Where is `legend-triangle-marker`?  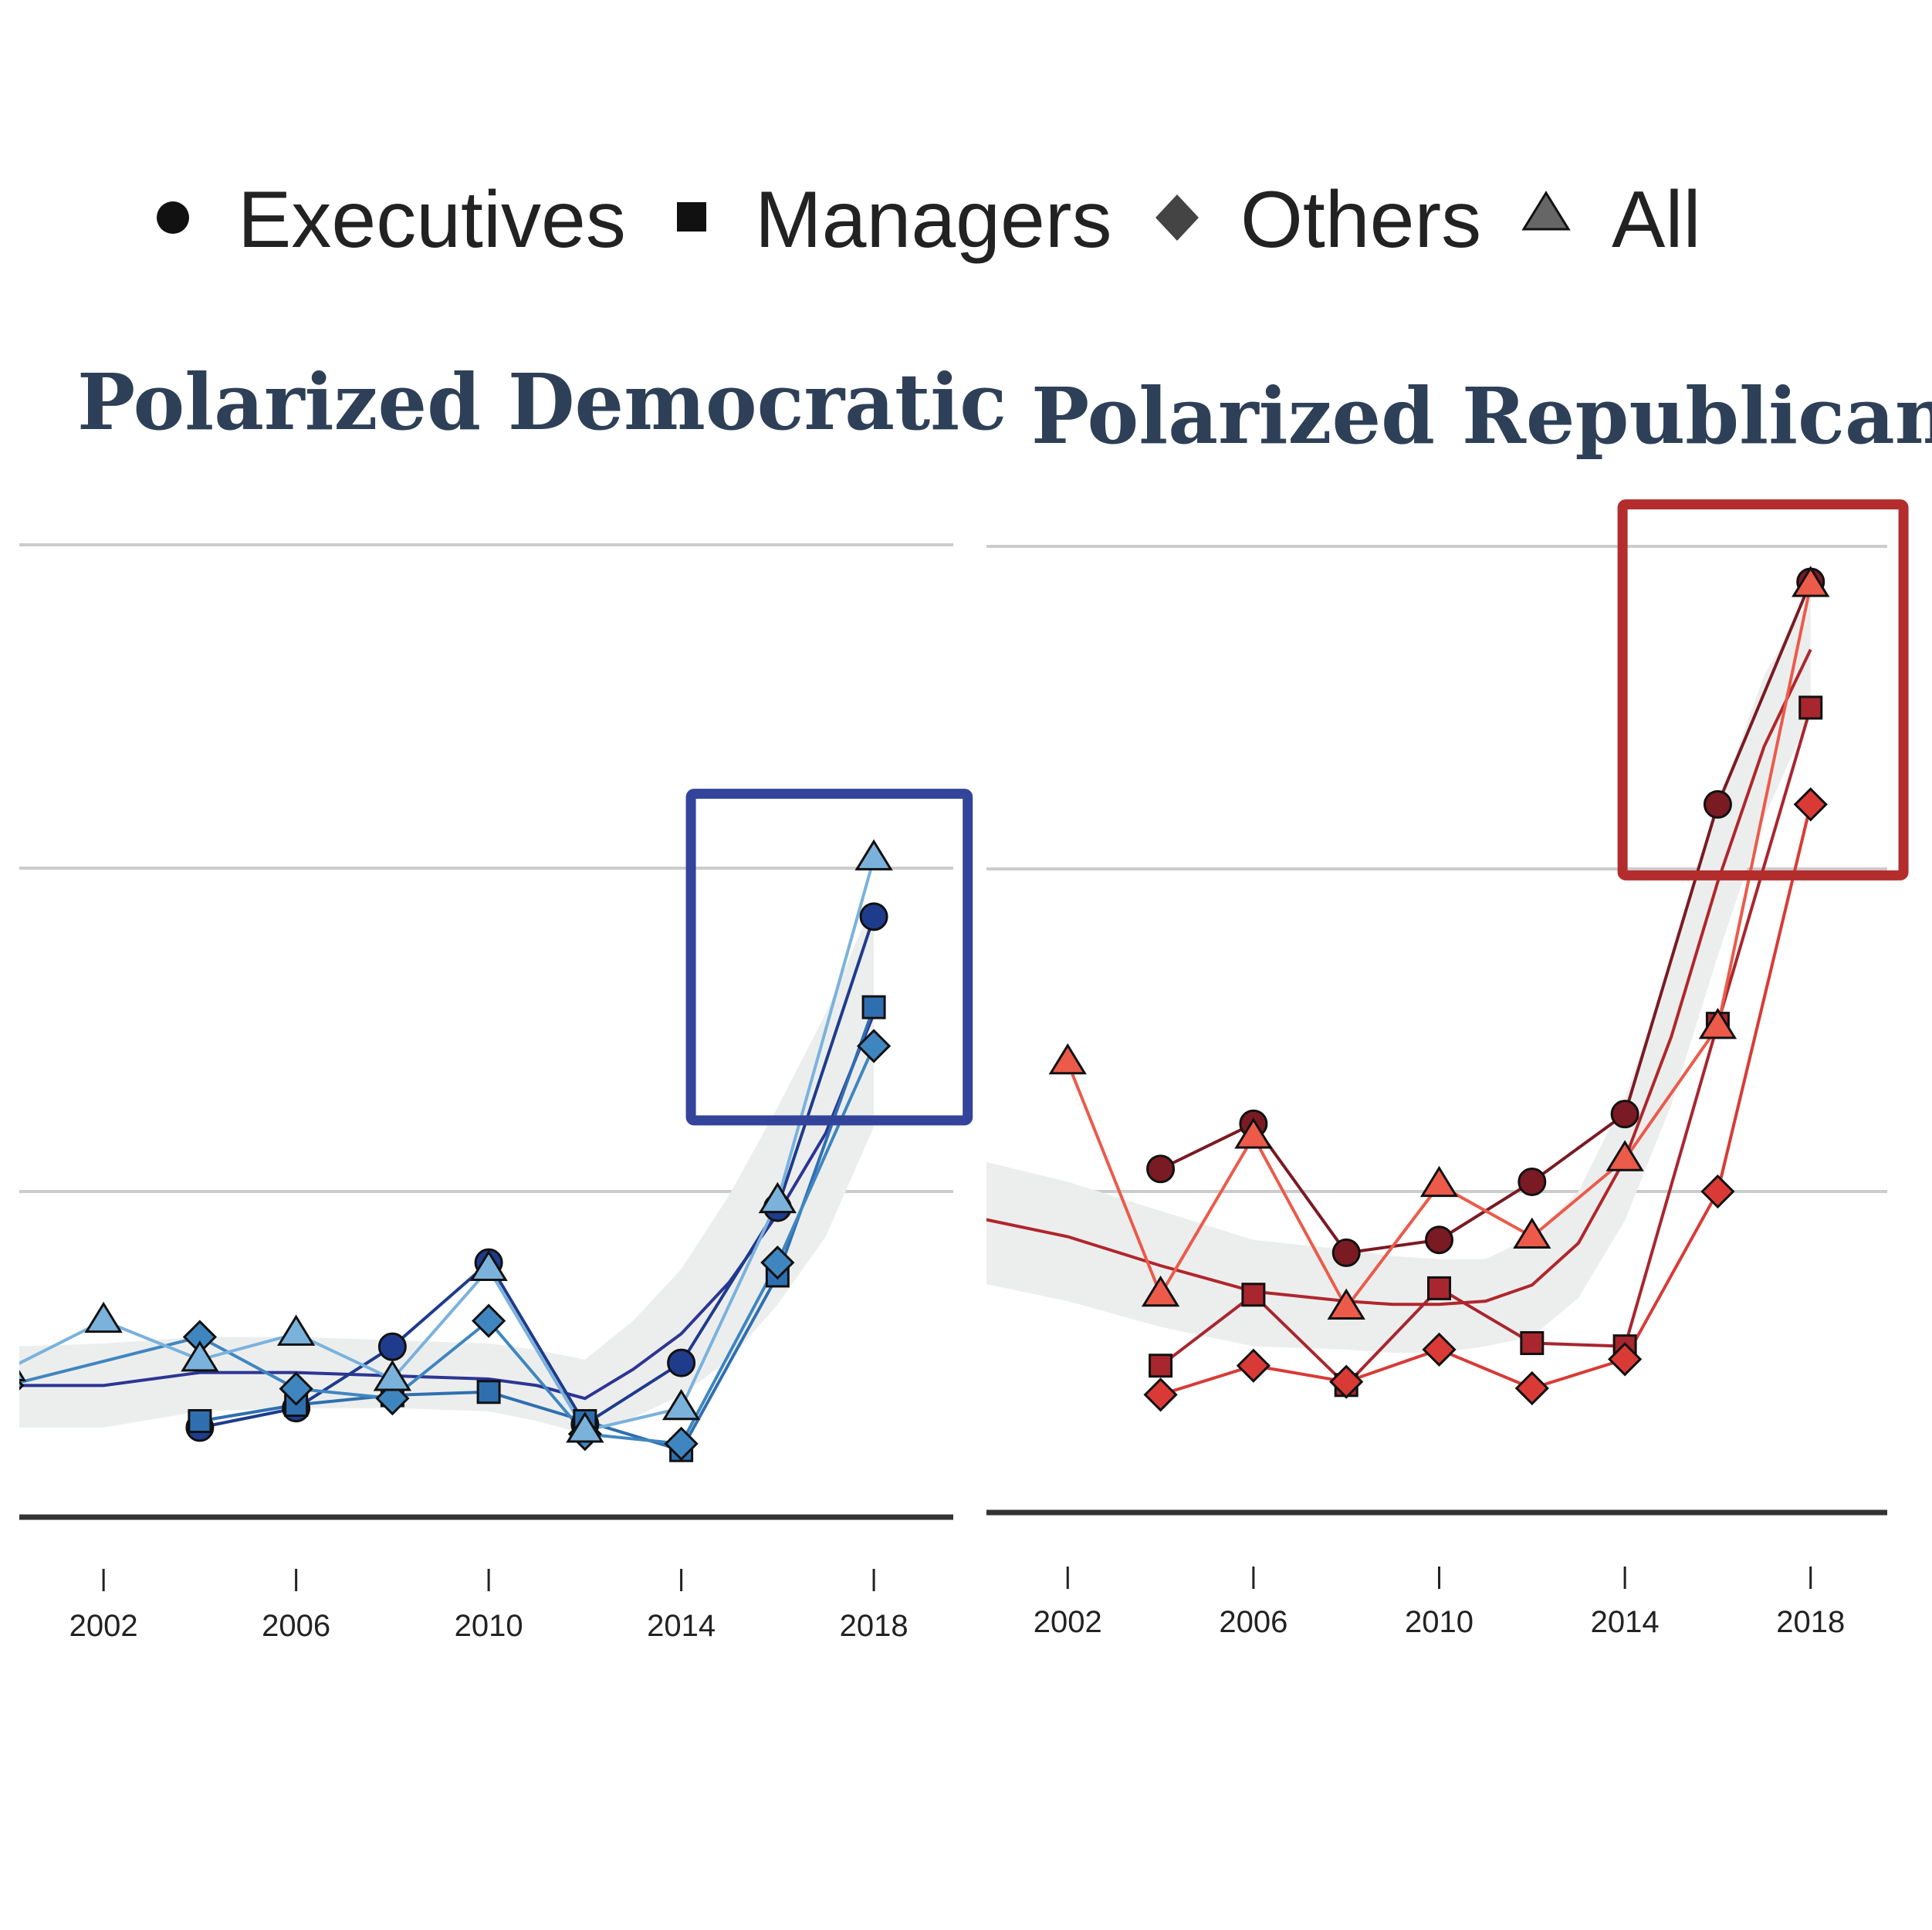
legend-triangle-marker is located at coordinates (1546, 211).